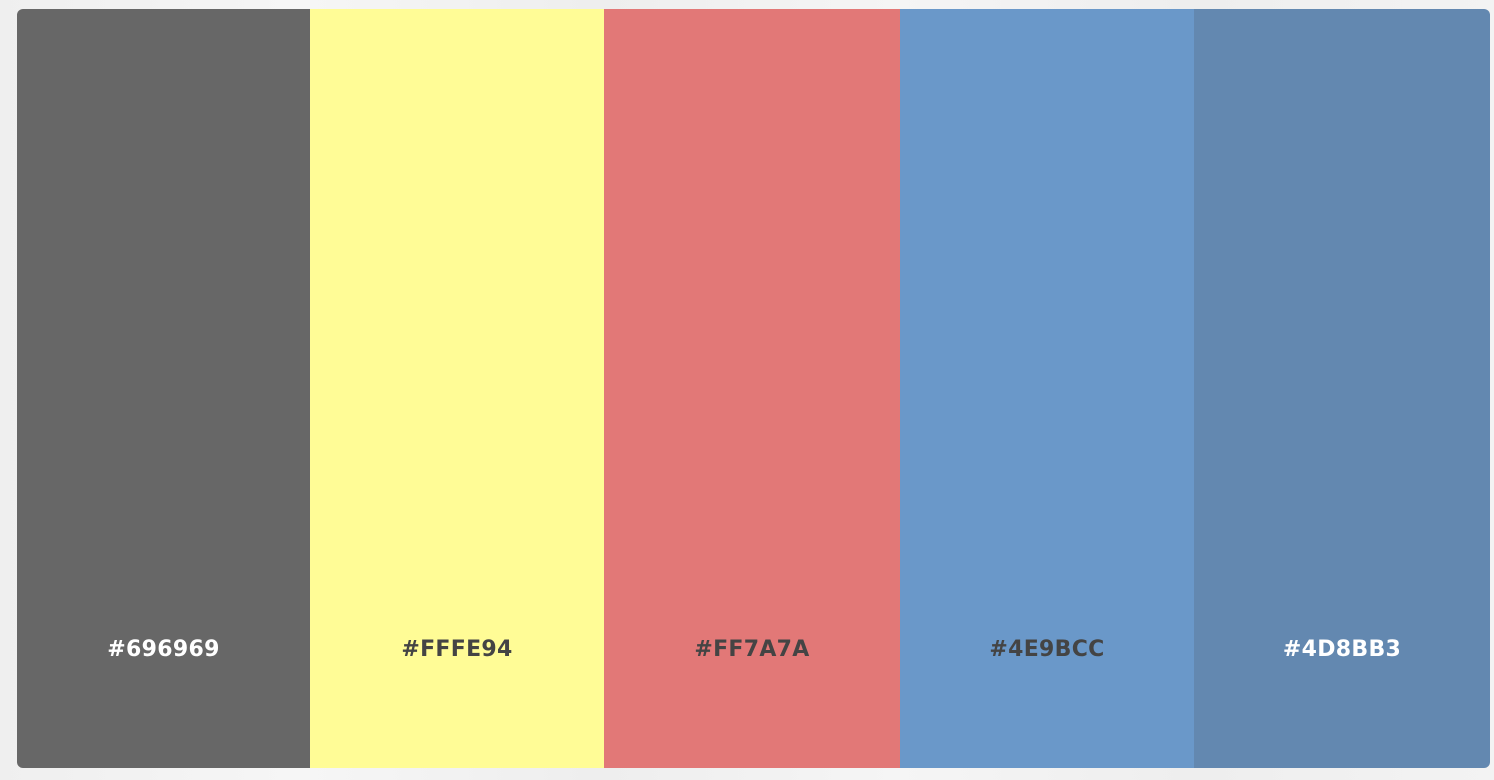 The height and width of the screenshot is (780, 1494). What do you see at coordinates (163, 649) in the screenshot?
I see `swatch-hex-label: #696969` at bounding box center [163, 649].